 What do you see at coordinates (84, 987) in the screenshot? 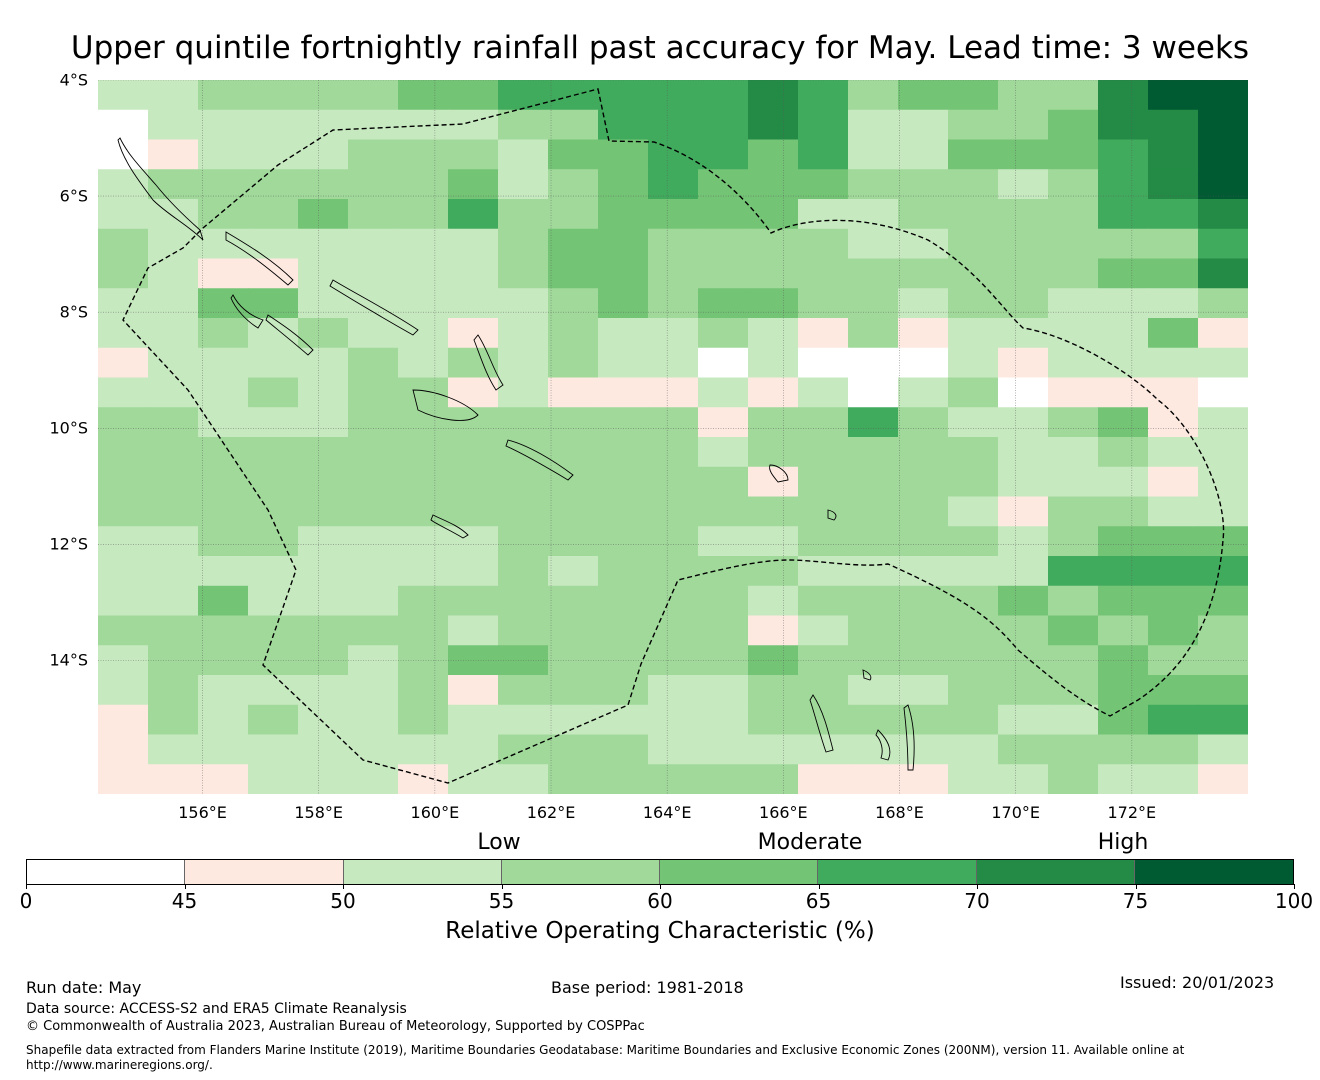
I see `run-date: Run date: May` at bounding box center [84, 987].